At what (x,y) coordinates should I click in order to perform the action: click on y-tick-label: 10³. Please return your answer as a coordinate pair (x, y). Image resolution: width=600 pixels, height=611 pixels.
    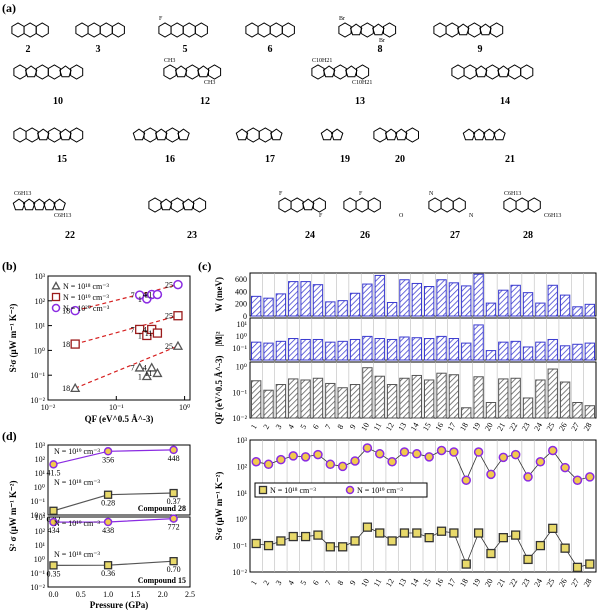
    Looking at the image, I should click on (40, 445).